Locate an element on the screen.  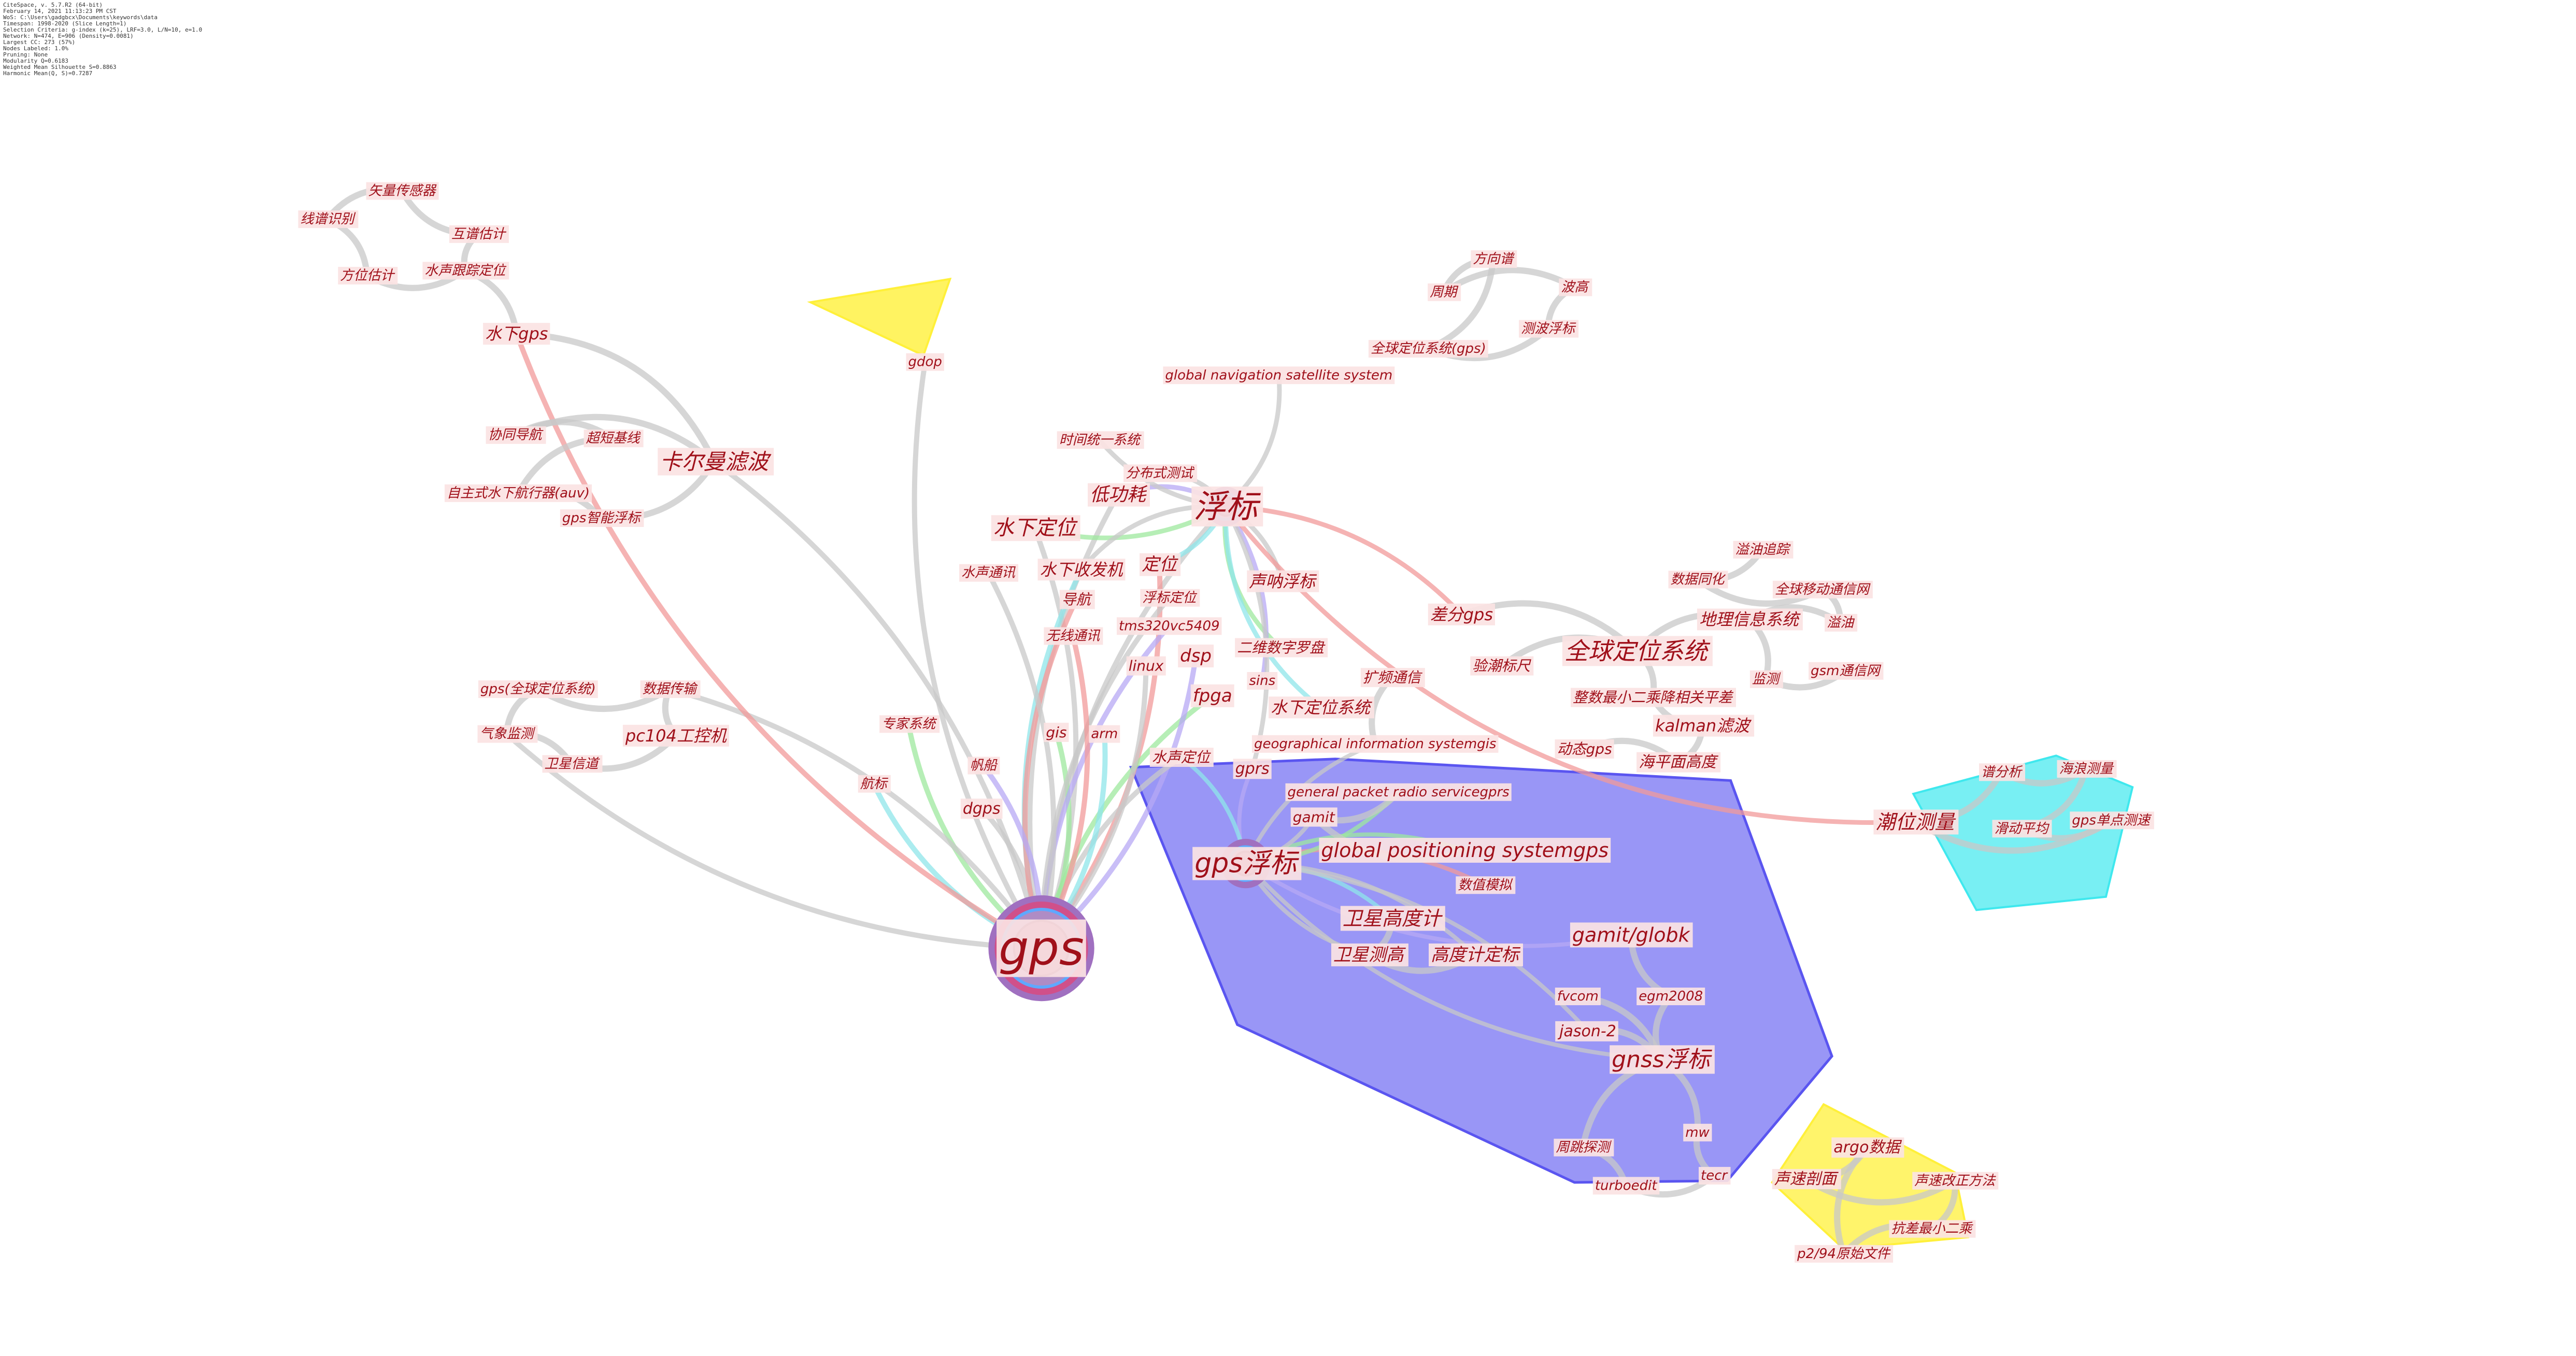
node-label: 帆船 is located at coordinates (983, 765).